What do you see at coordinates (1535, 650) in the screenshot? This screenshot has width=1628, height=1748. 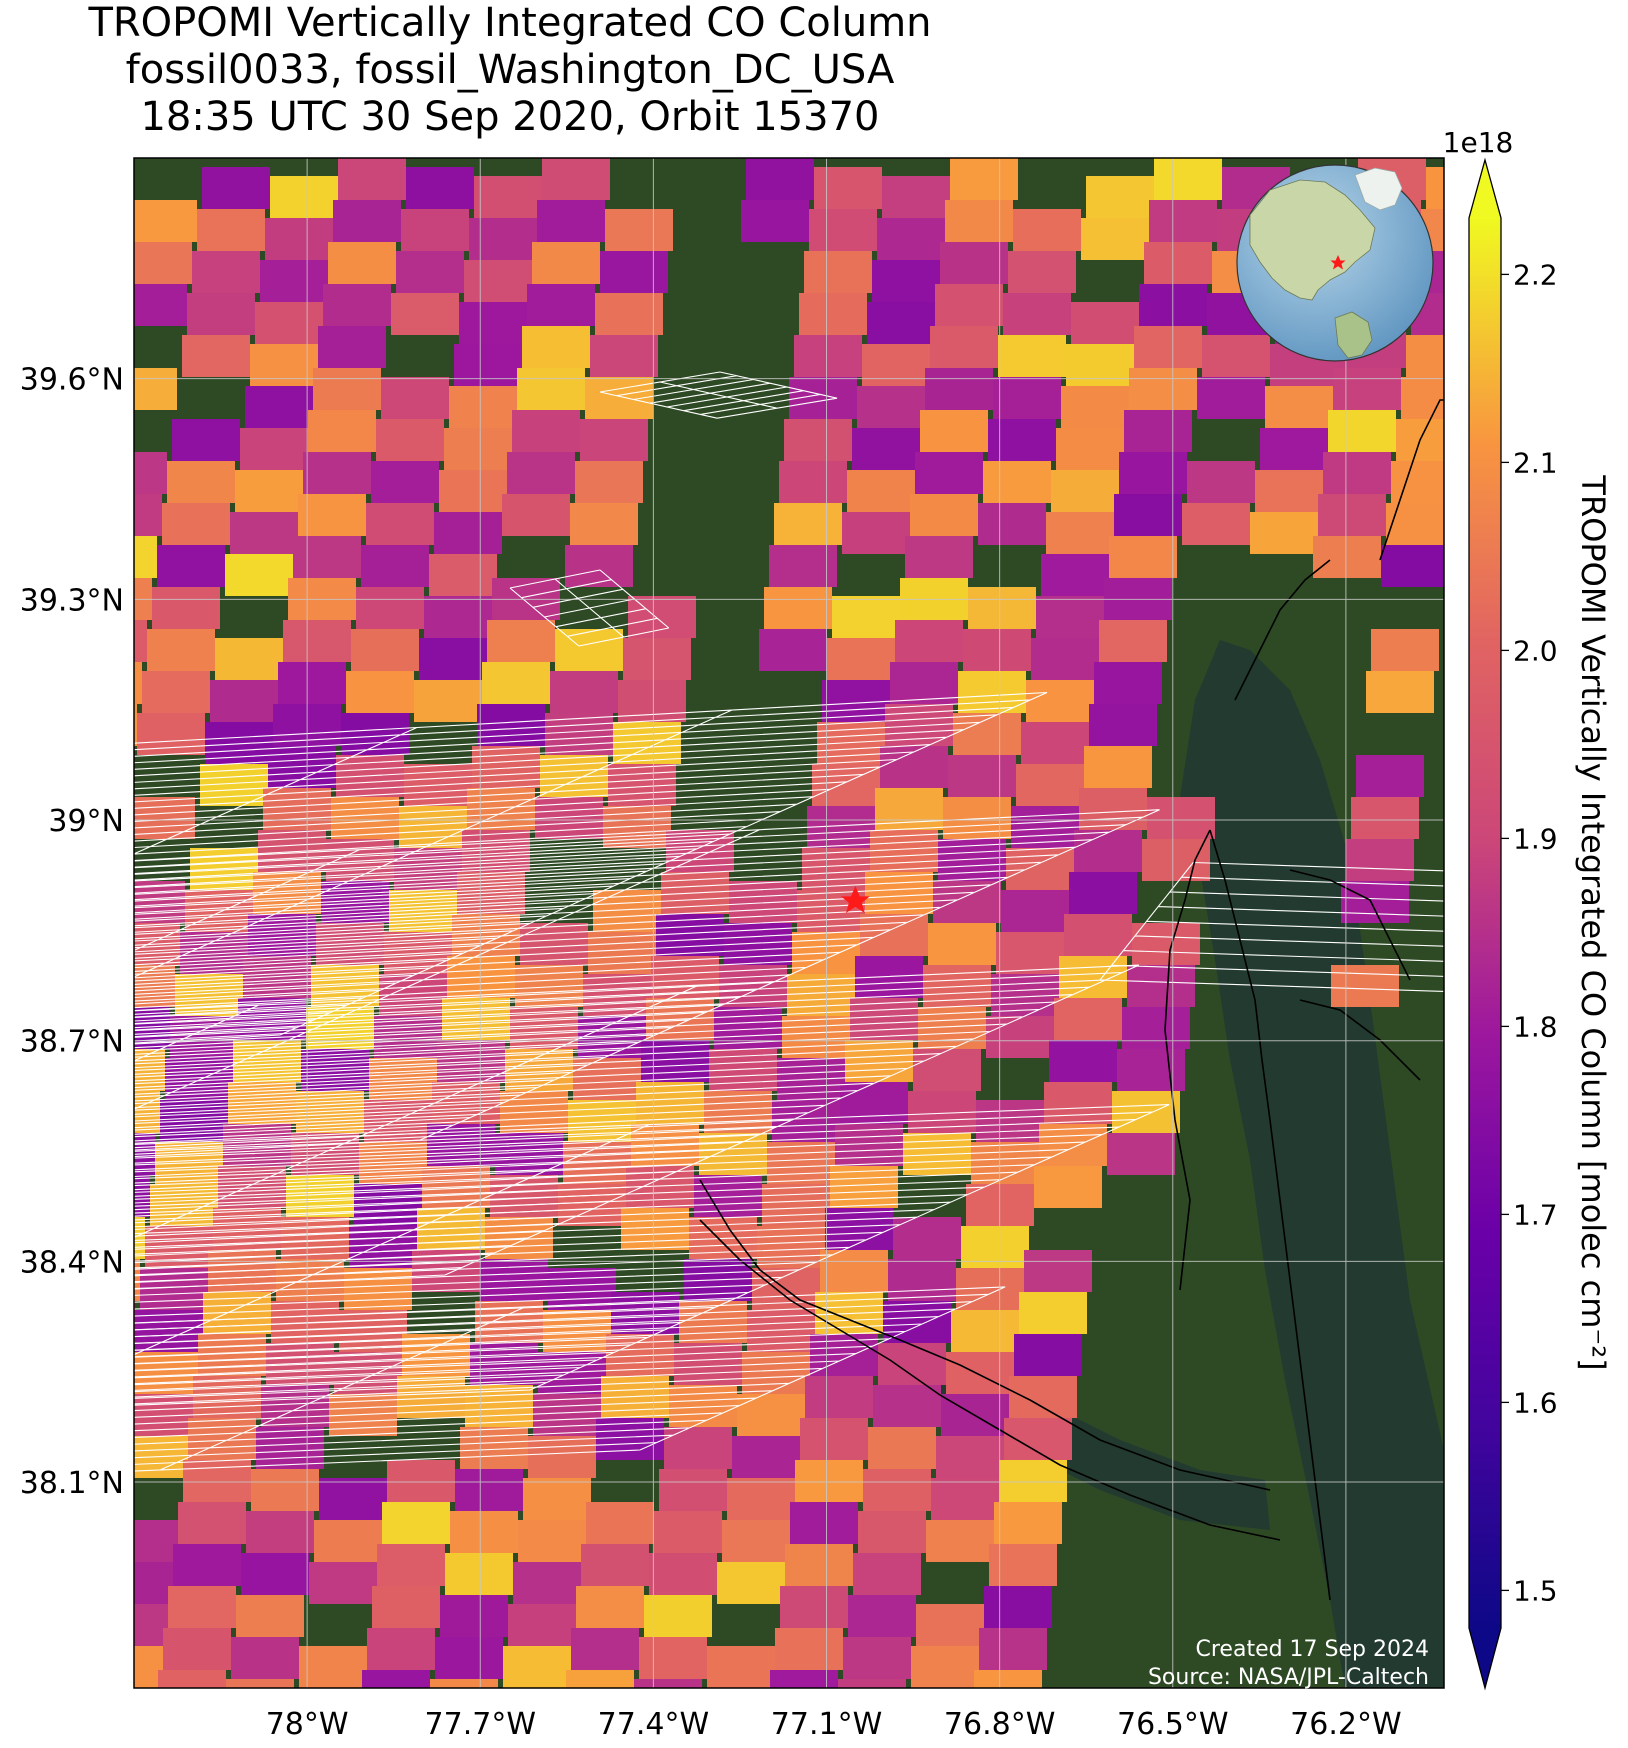 I see `colorbar-tick-label: 2.0` at bounding box center [1535, 650].